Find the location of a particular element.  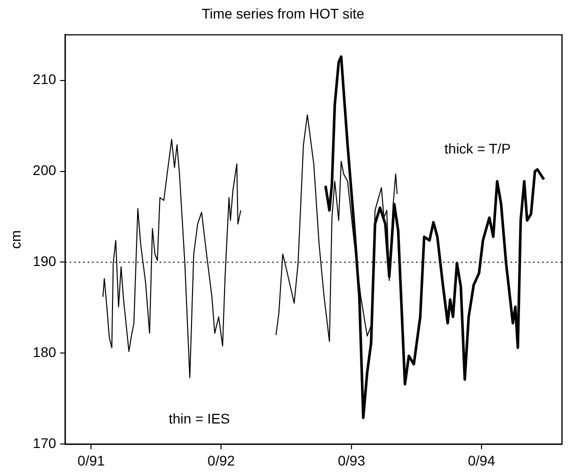

x-tick-label: 0/92 is located at coordinates (221, 460).